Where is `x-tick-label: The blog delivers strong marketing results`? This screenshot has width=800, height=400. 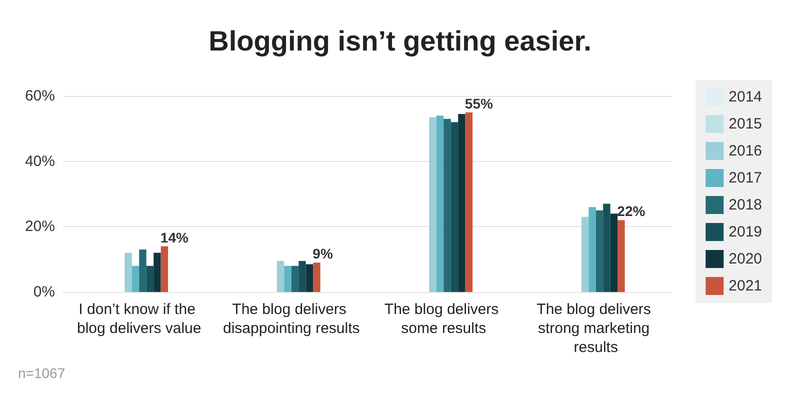
x-tick-label: The blog delivers strong marketing results is located at coordinates (596, 328).